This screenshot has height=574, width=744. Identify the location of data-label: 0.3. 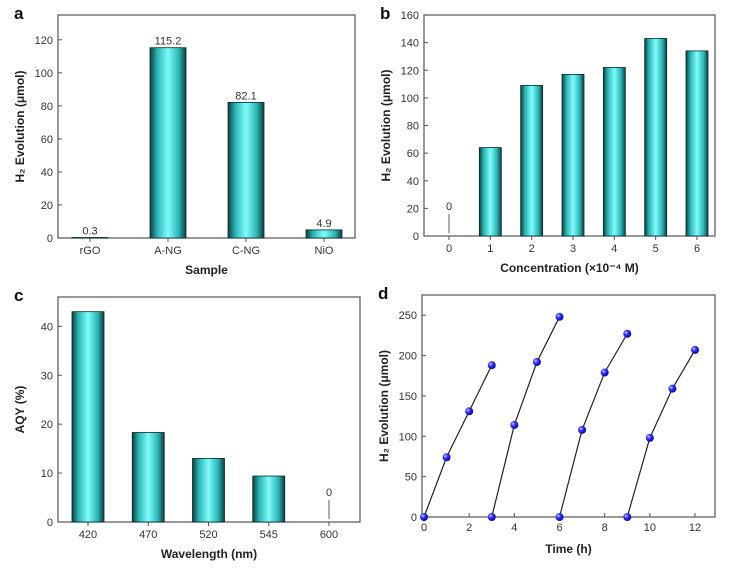
(89, 232).